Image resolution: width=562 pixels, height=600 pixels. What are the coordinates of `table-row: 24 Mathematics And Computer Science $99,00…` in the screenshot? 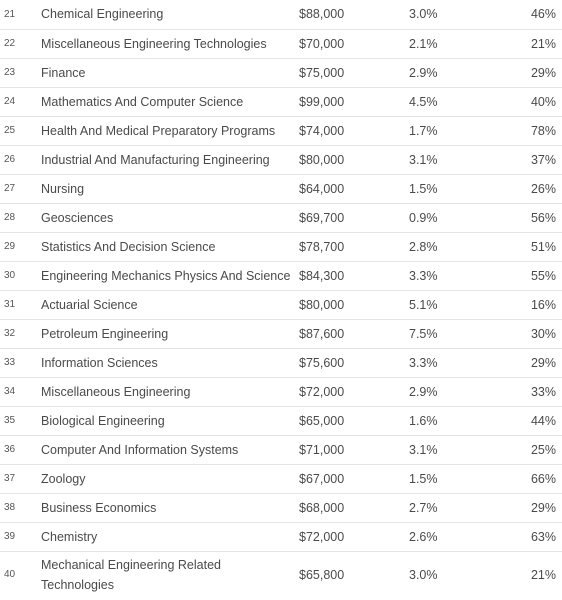 It's located at (281, 101).